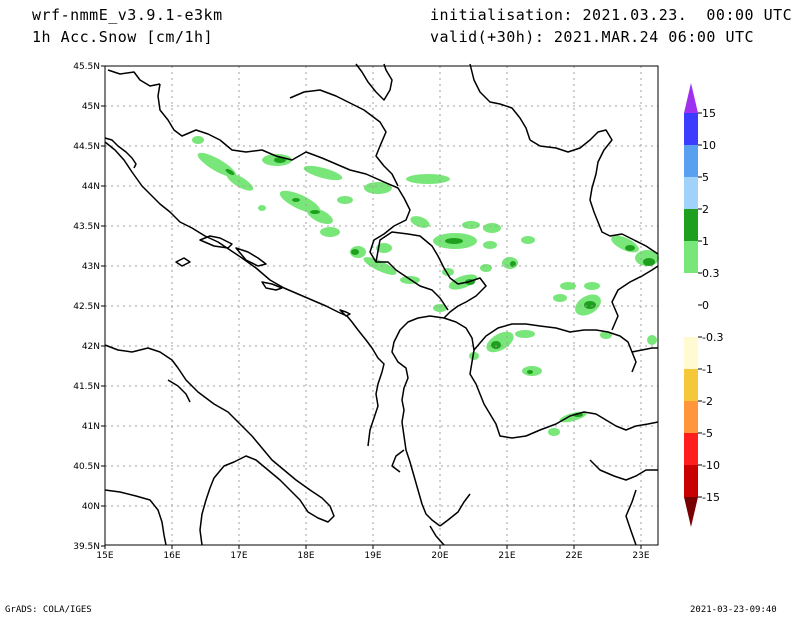  I want to click on longitude-labels: 15E 16E 17E 18E 19E 20E 21E 22E 23E, so click(372, 556).